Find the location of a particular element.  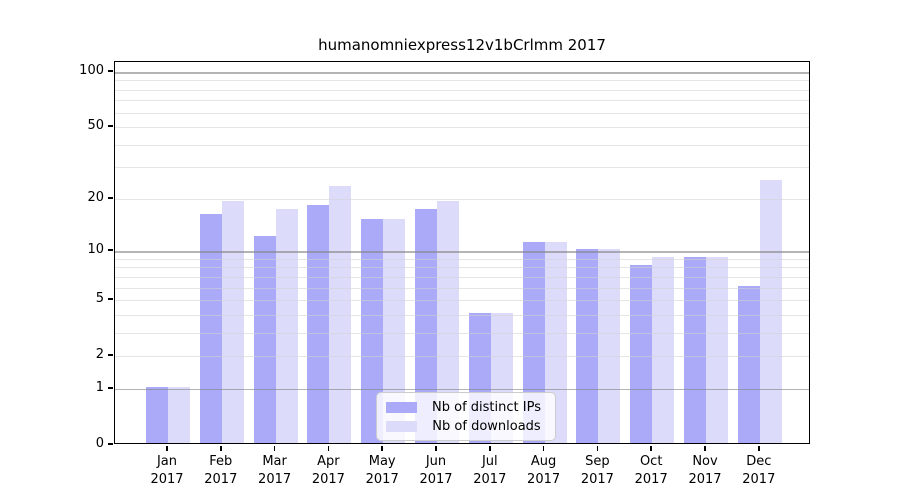

x-tick-apr is located at coordinates (328, 448).